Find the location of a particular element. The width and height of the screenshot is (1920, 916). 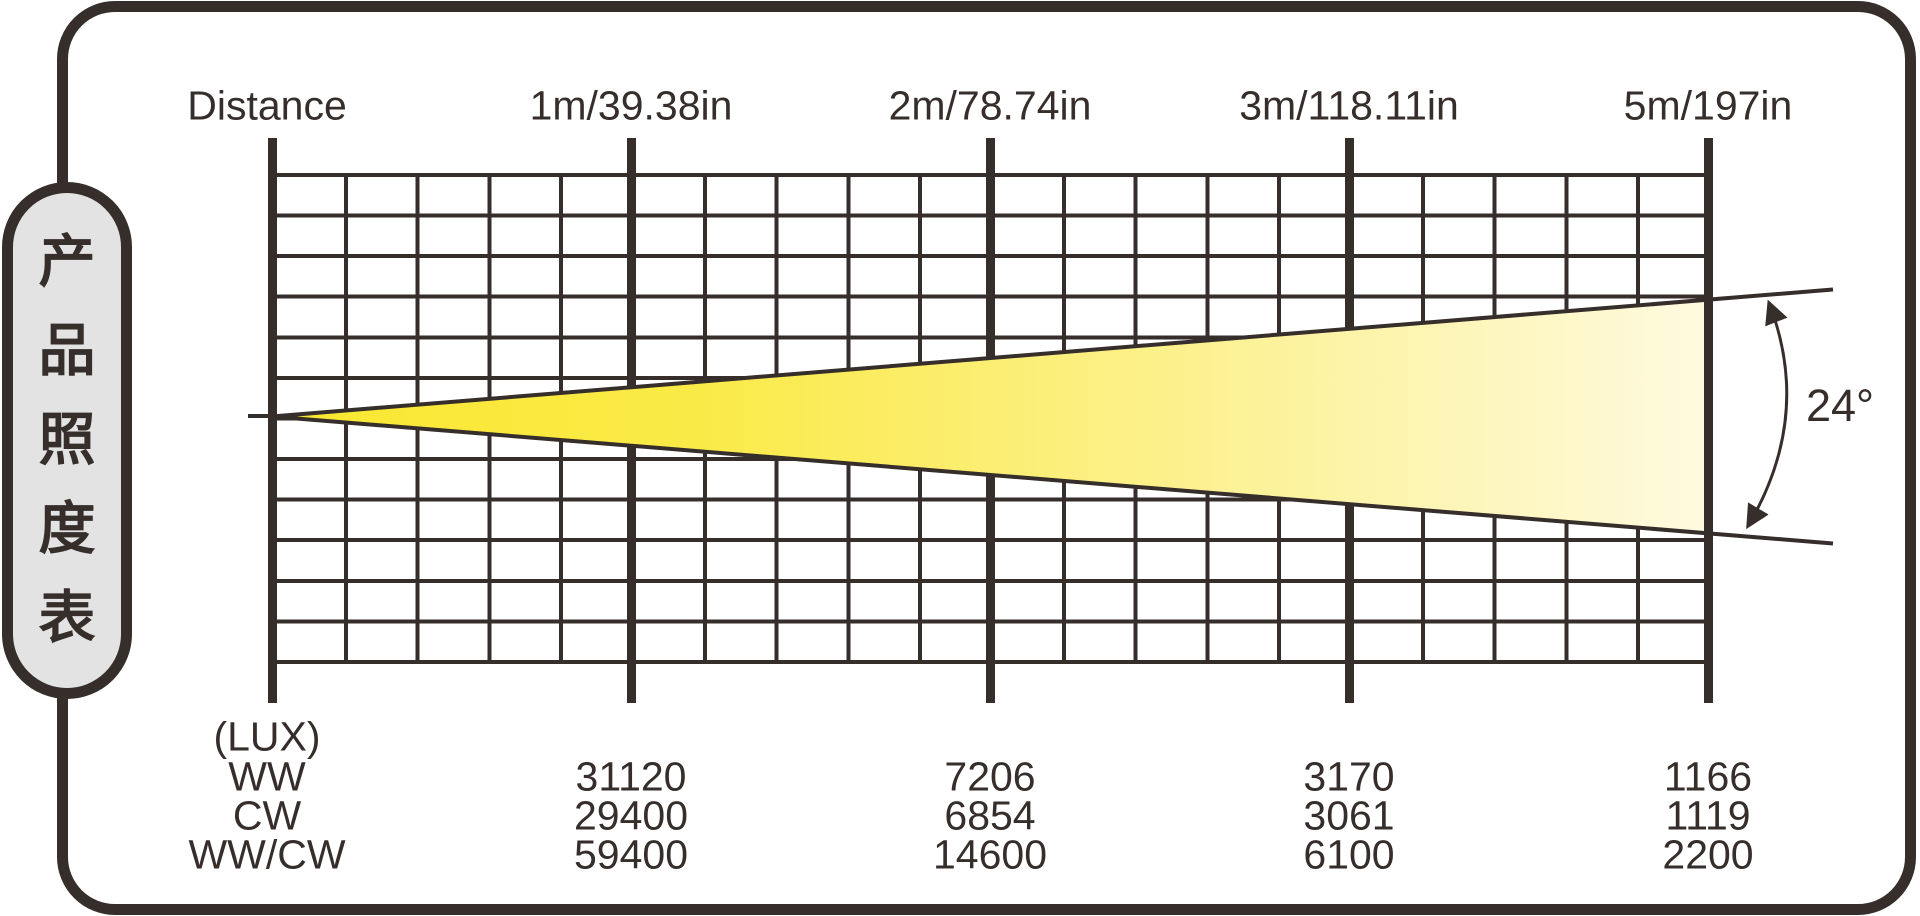

wwcw-1m-value: 59400 is located at coordinates (631, 854).